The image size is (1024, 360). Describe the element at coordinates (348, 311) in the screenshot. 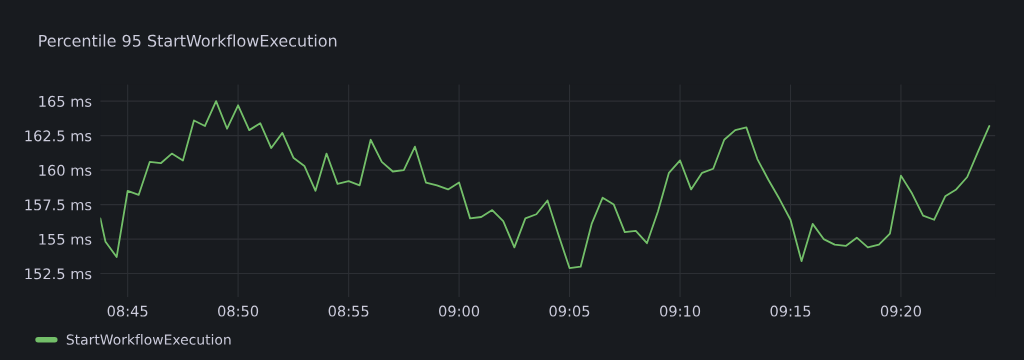

I see `x-tick-label: 08:55` at that location.